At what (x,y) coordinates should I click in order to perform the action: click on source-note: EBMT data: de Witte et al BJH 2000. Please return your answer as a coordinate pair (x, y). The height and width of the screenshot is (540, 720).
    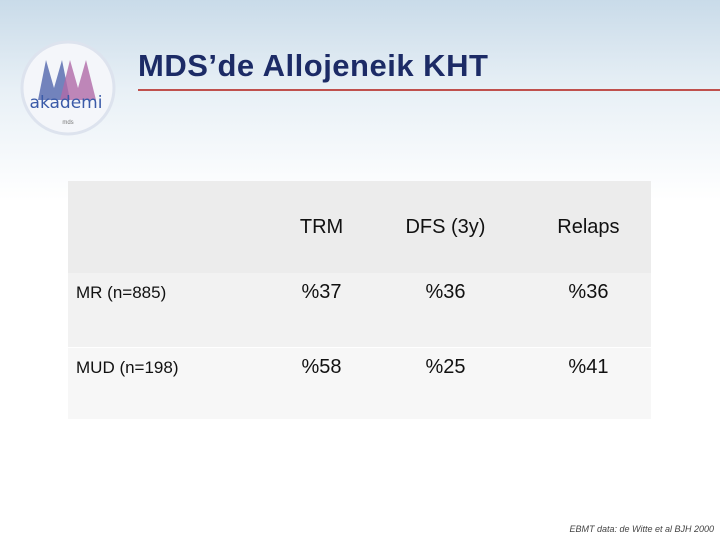
    Looking at the image, I should click on (642, 529).